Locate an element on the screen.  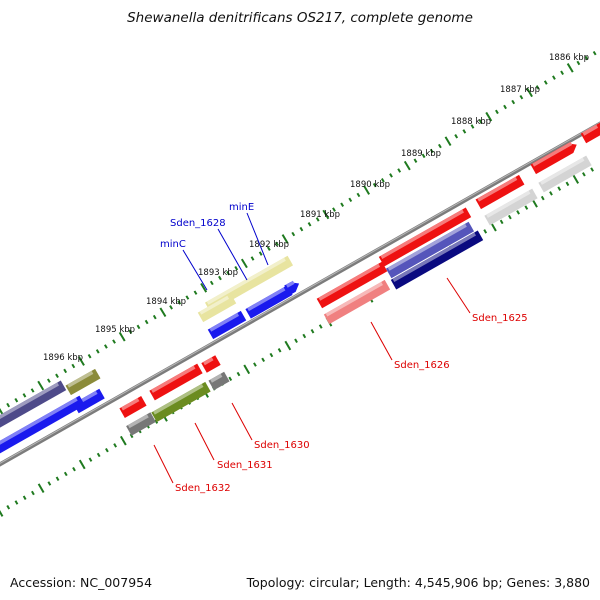
kbp-label: 1889 kbp is located at coordinates (421, 154).